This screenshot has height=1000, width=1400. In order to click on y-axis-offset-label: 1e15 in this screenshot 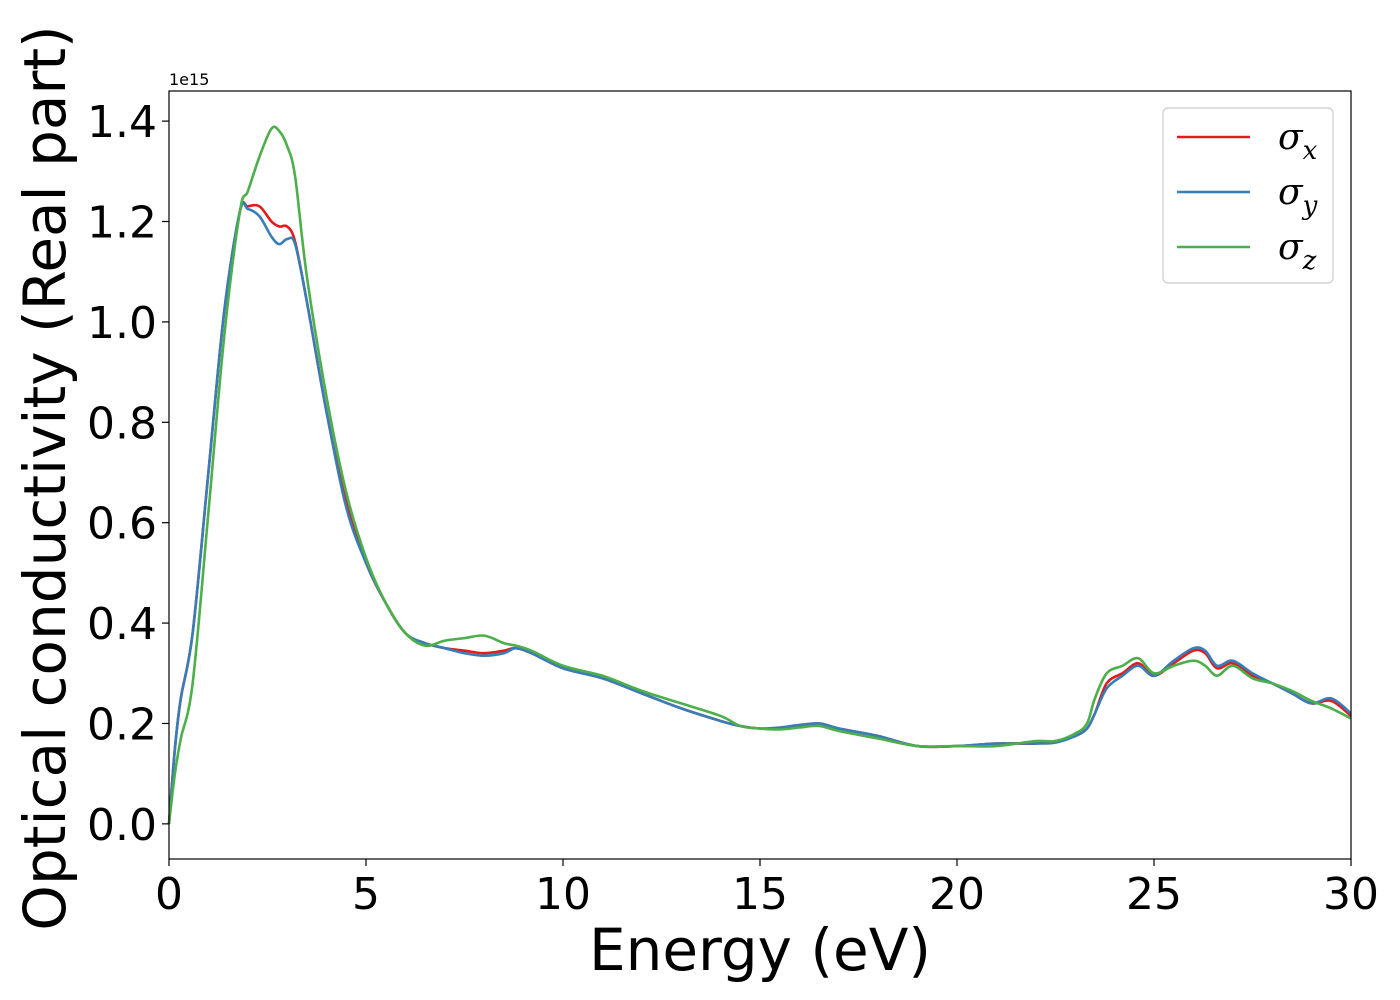, I will do `click(189, 79)`.